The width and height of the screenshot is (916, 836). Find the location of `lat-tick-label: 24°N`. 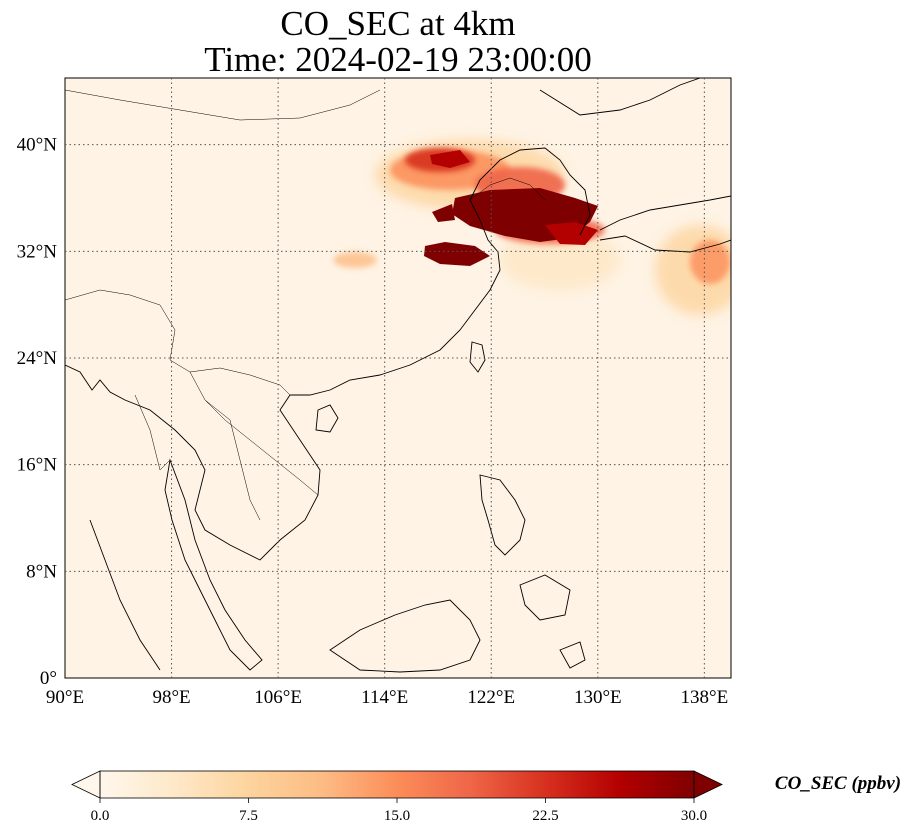

lat-tick-label: 24°N is located at coordinates (37, 358).